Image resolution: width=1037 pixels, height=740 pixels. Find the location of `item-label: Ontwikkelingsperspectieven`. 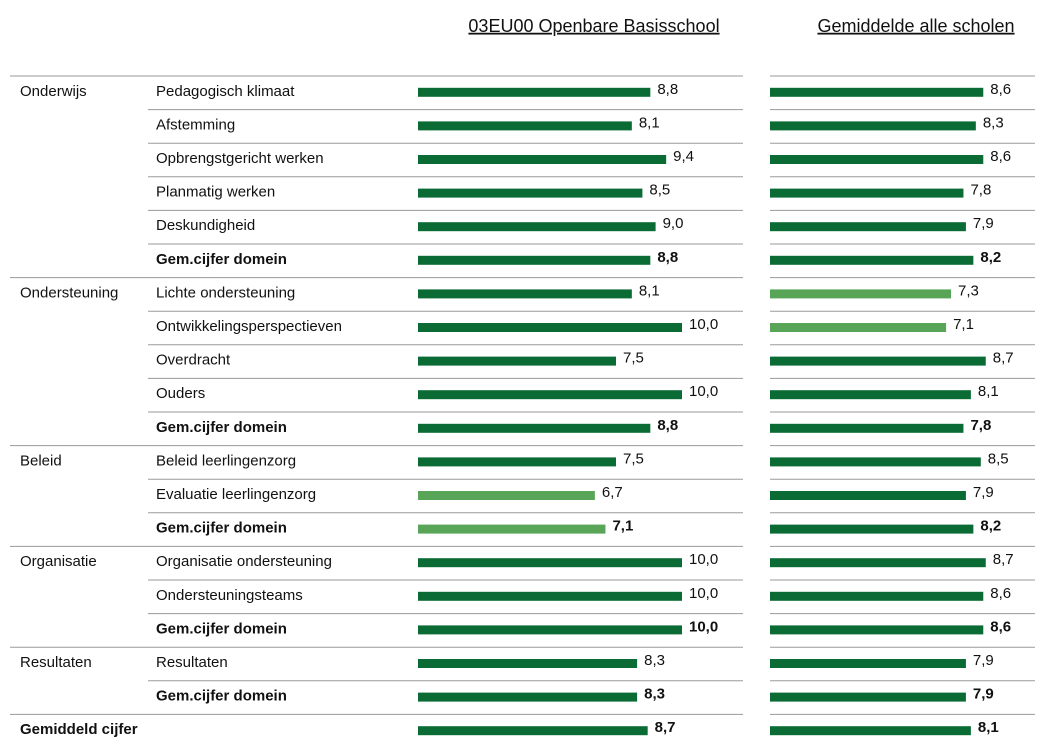

item-label: Ontwikkelingsperspectieven is located at coordinates (249, 326).